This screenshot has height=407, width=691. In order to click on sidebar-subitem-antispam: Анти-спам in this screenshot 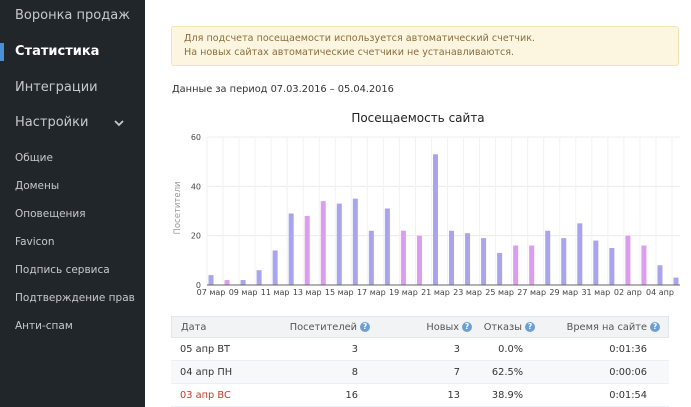, I will do `click(44, 326)`.